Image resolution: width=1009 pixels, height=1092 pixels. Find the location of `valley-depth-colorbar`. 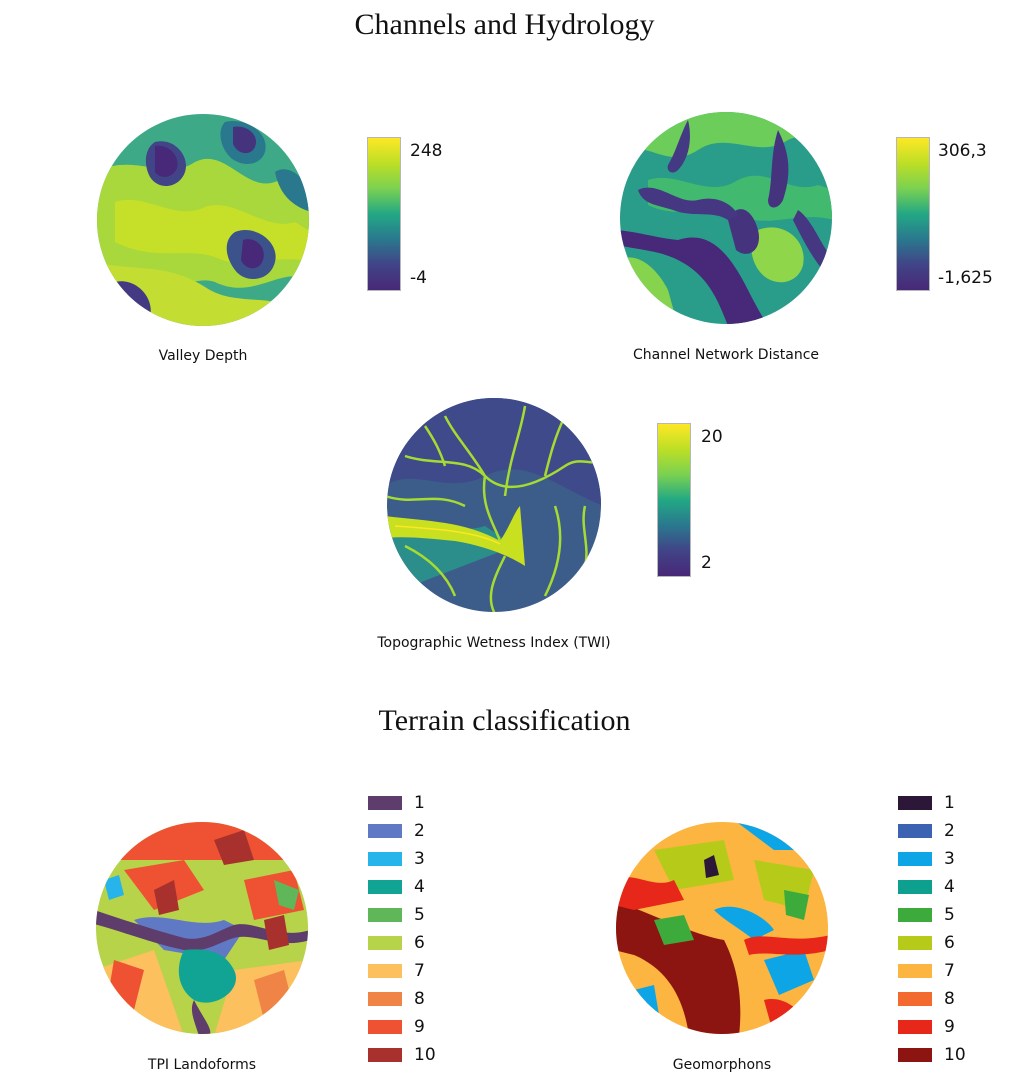

valley-depth-colorbar is located at coordinates (384, 214).